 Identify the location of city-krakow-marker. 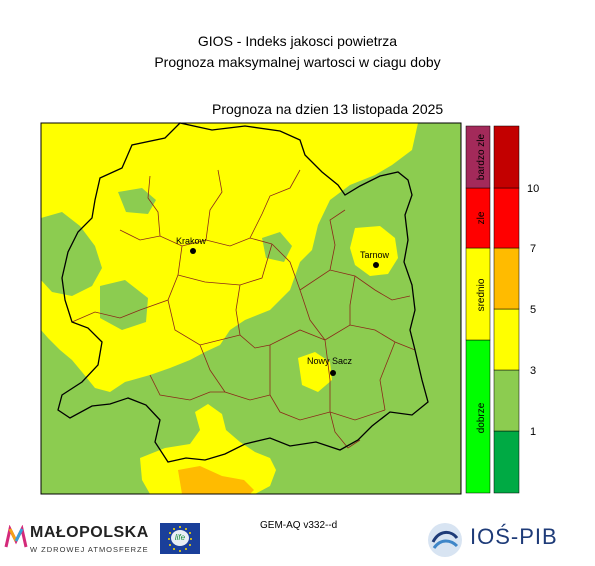
(193, 251).